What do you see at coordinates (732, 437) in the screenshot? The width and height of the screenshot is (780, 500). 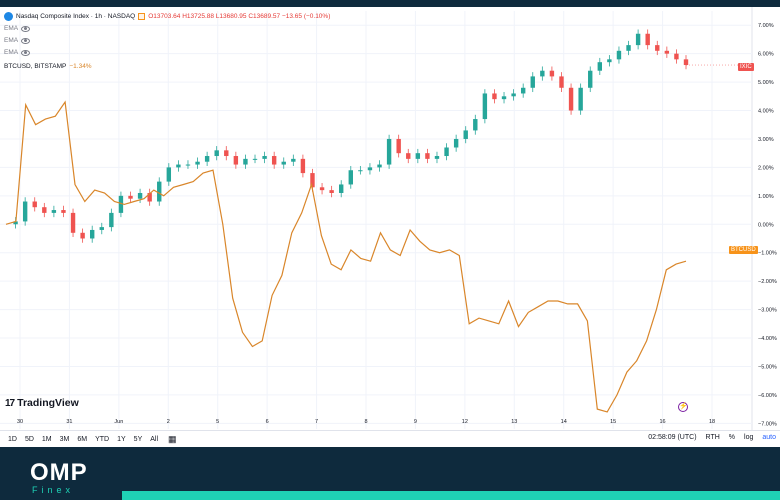 I see `percent-toggle: %` at bounding box center [732, 437].